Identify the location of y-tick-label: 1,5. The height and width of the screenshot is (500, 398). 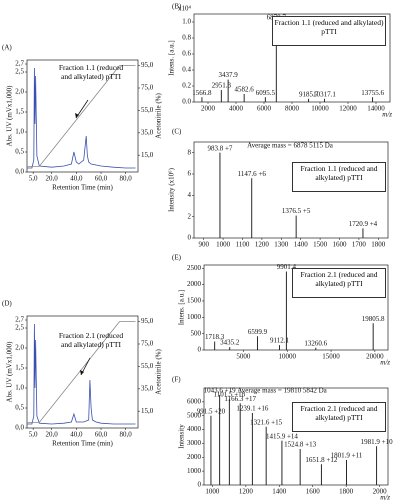
(19, 112).